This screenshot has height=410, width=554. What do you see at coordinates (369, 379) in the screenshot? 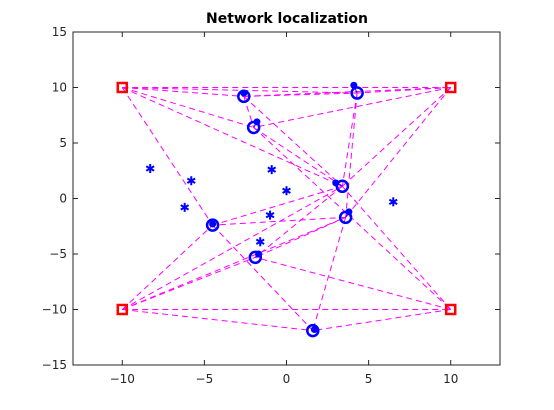
I see `x-tick-label: 5` at bounding box center [369, 379].